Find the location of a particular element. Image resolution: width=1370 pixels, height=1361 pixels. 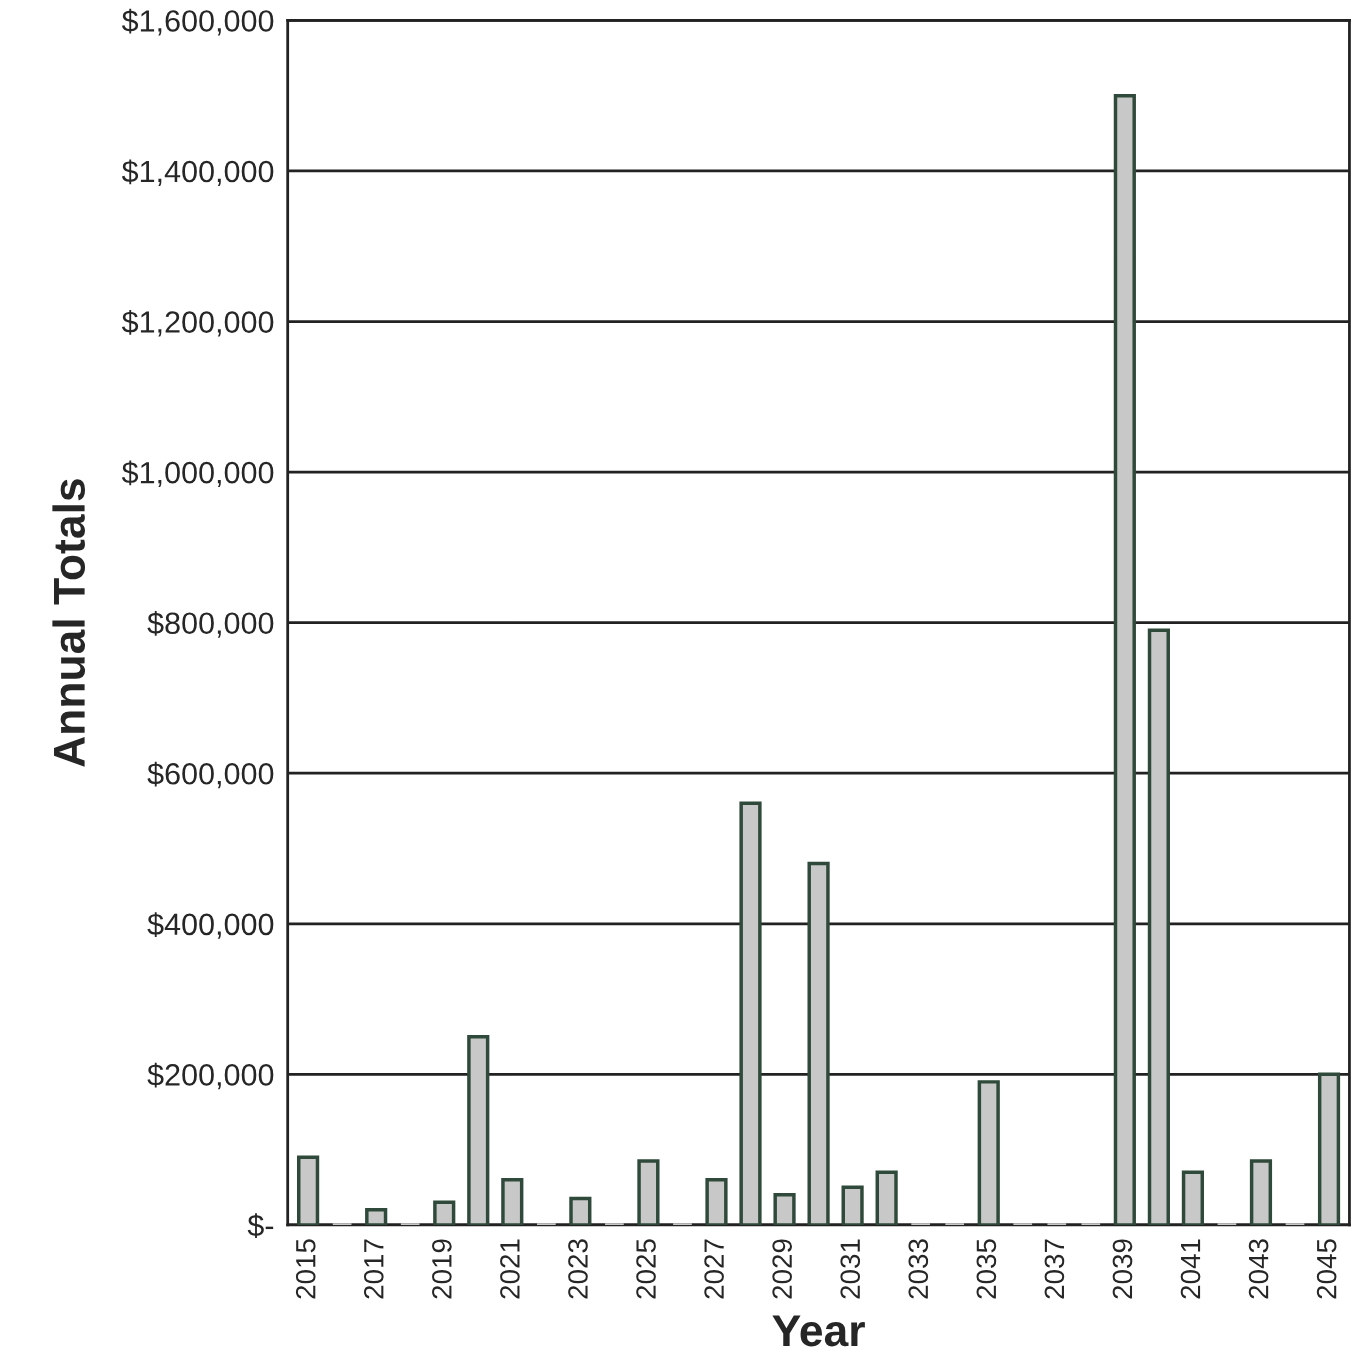

x-tick-label: 2045 is located at coordinates (1326, 1269).